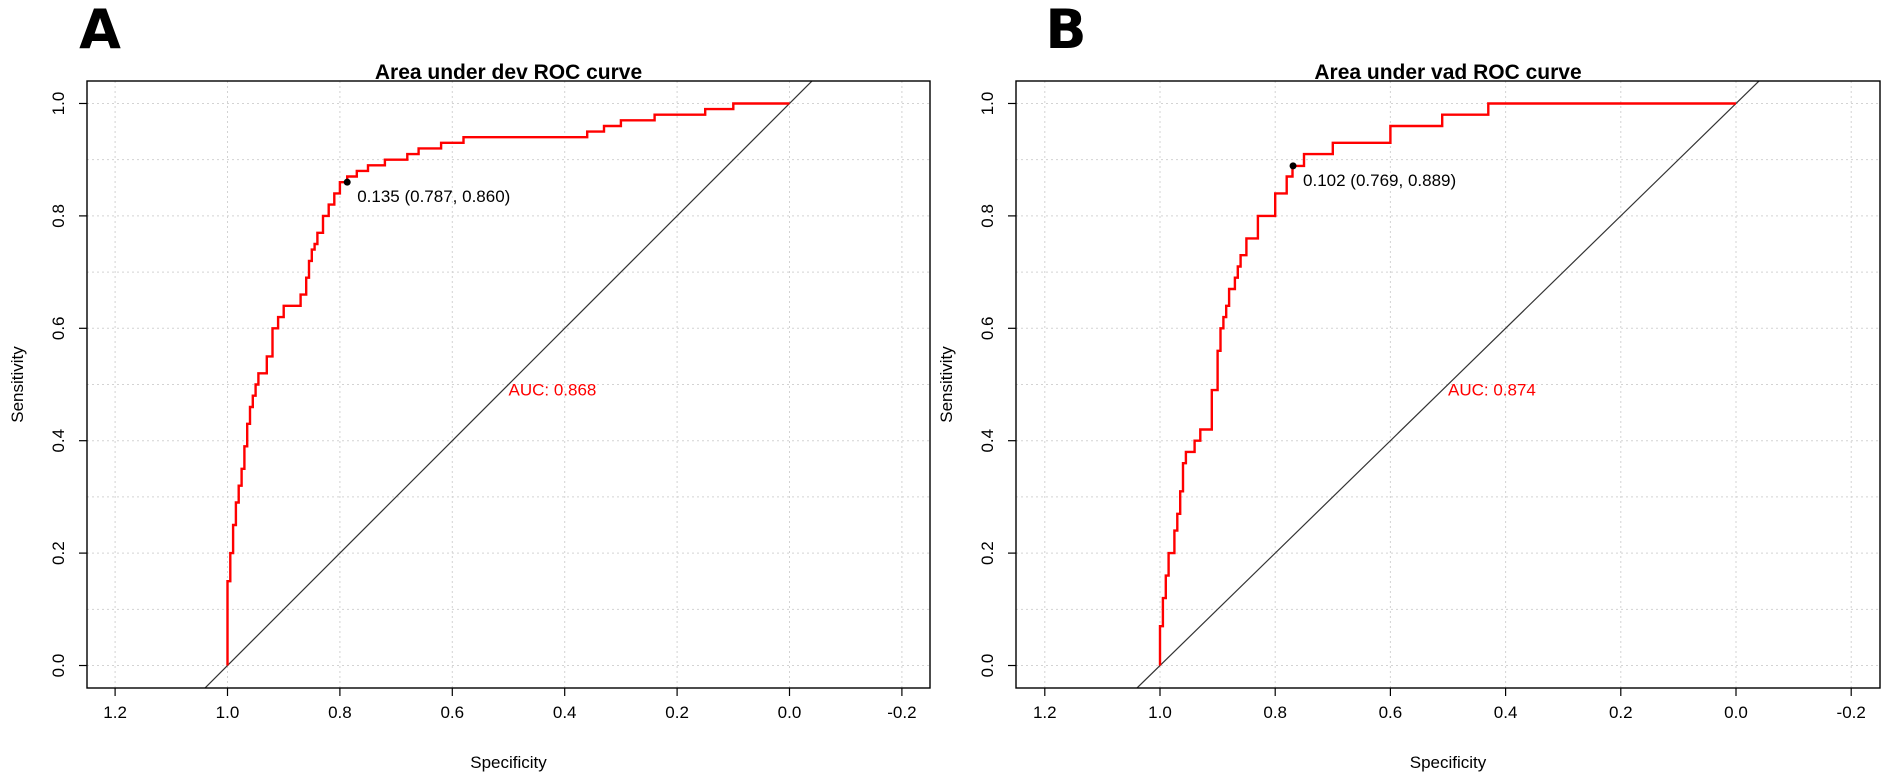 The image size is (1902, 782). Describe the element at coordinates (1379, 180) in the screenshot. I see `threshold-label: 0.102 (0.769, 0.889)` at that location.